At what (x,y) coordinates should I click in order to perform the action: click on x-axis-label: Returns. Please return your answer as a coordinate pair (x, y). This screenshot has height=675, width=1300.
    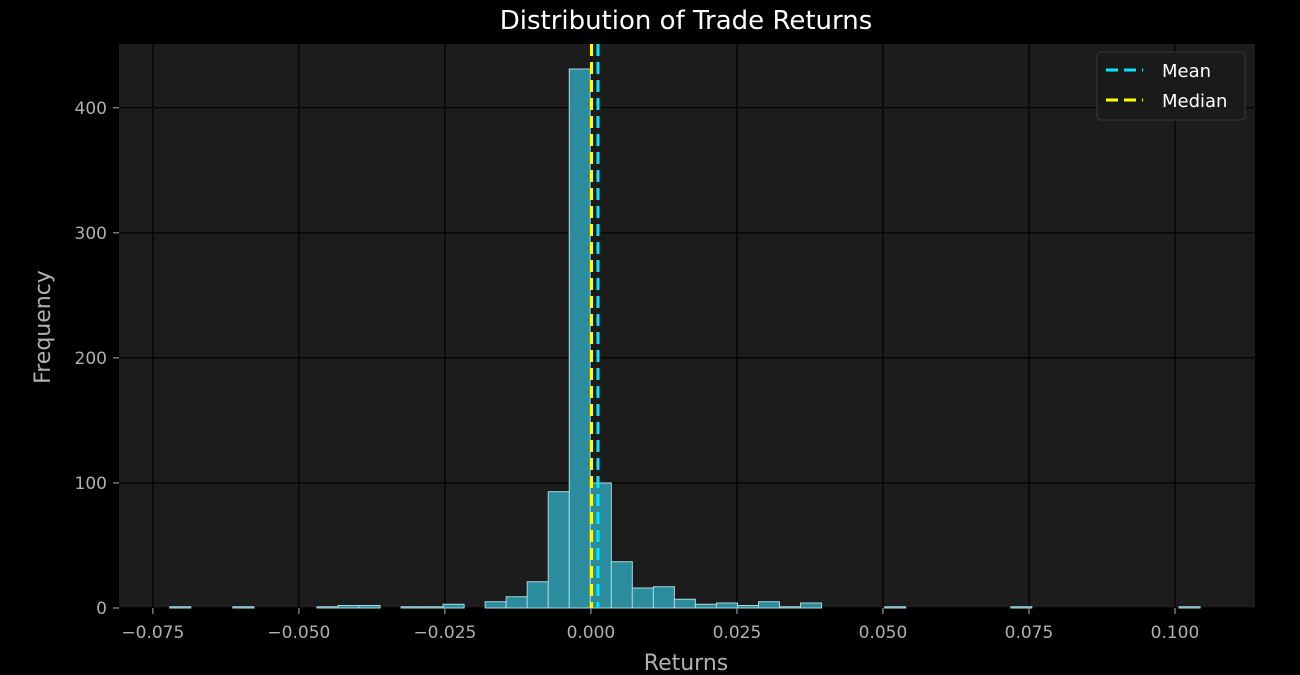
    Looking at the image, I should click on (686, 663).